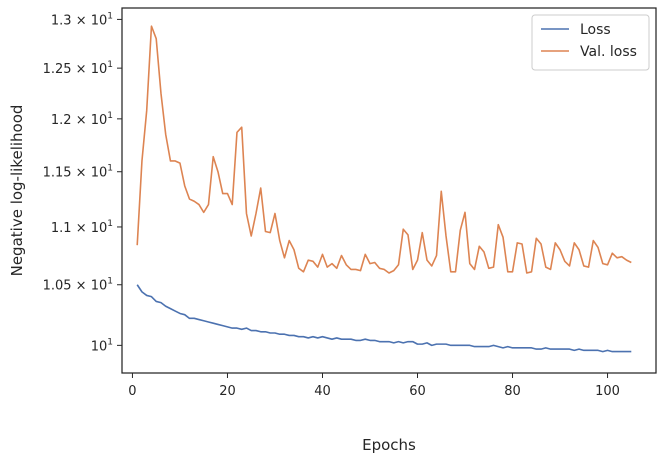 The width and height of the screenshot is (667, 463). What do you see at coordinates (417, 391) in the screenshot?
I see `x-tick-label: 60` at bounding box center [417, 391].